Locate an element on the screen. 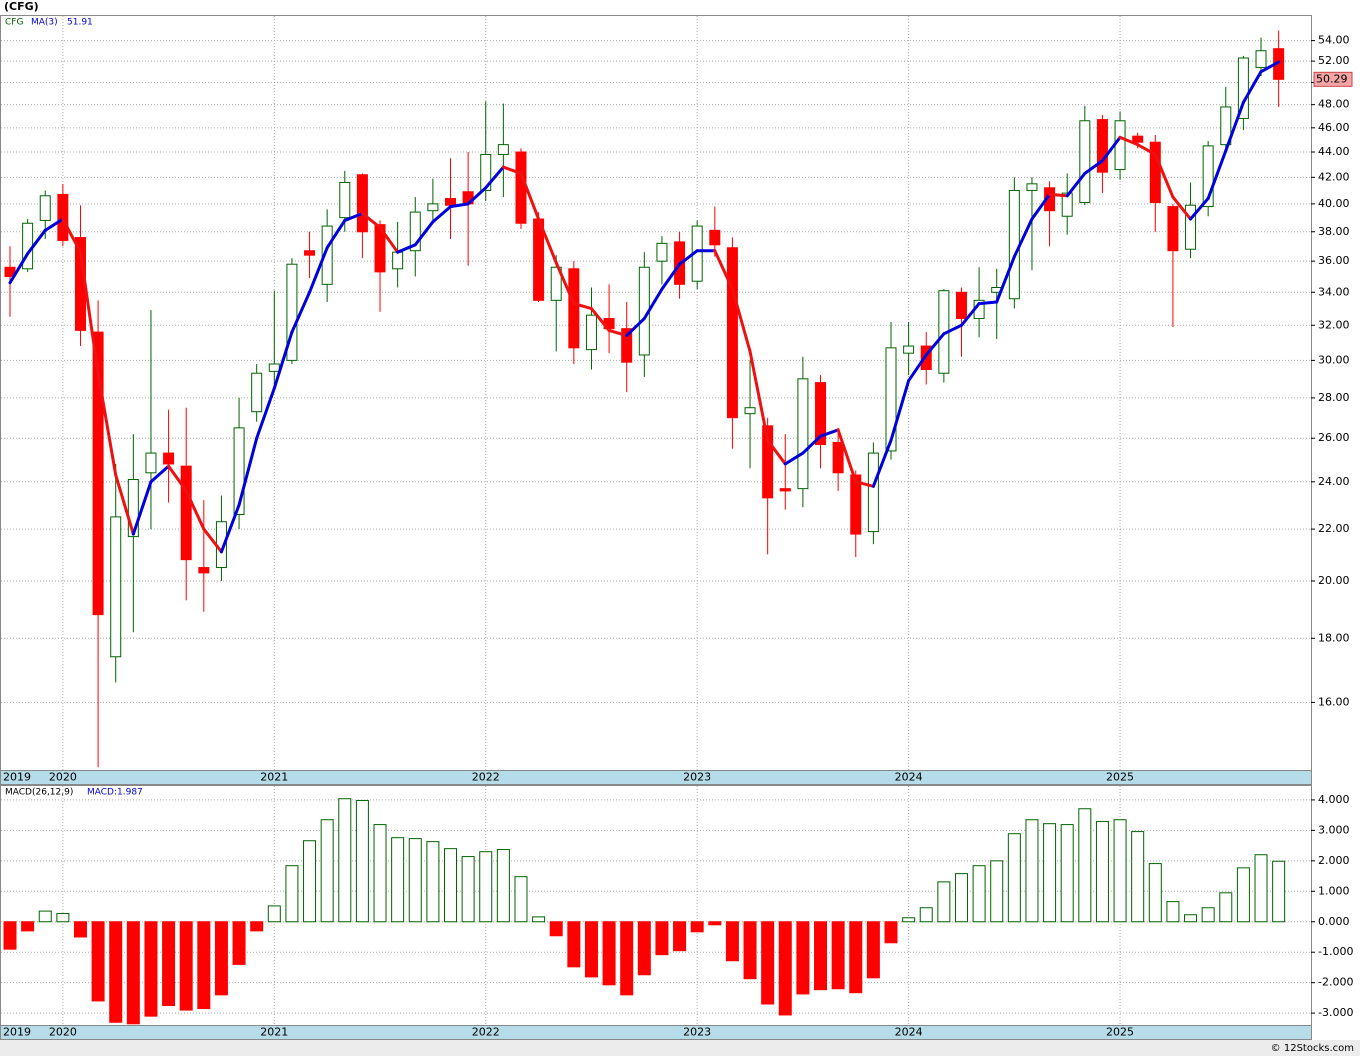 The height and width of the screenshot is (1056, 1360). y-tick-label: 32.00 is located at coordinates (1334, 324).